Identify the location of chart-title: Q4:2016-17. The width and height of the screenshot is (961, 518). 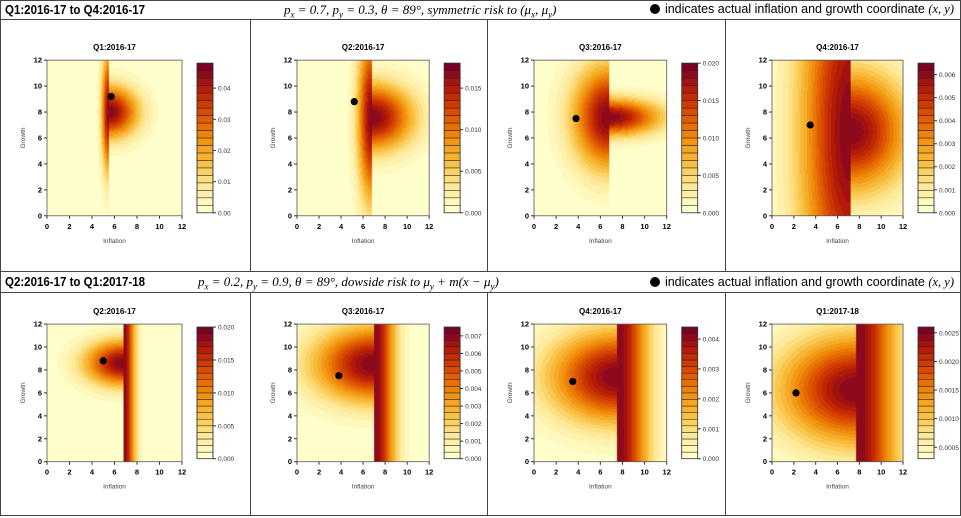
(600, 311).